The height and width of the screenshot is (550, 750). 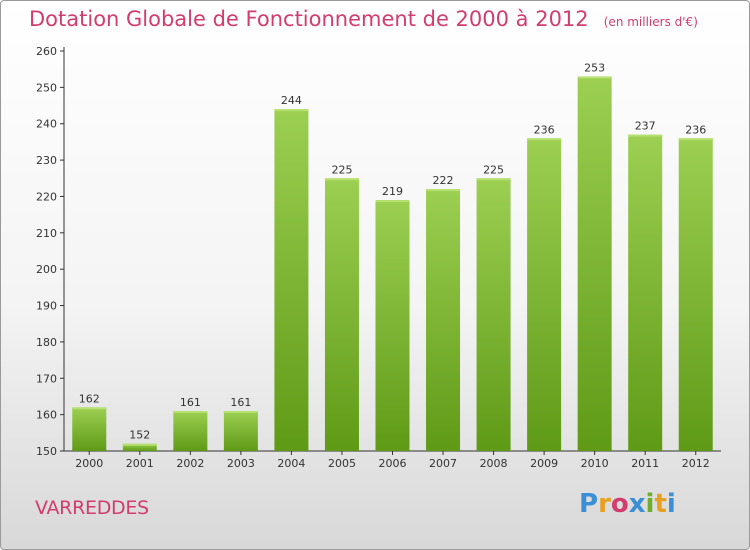 What do you see at coordinates (92, 508) in the screenshot?
I see `place-name: VARREDDES` at bounding box center [92, 508].